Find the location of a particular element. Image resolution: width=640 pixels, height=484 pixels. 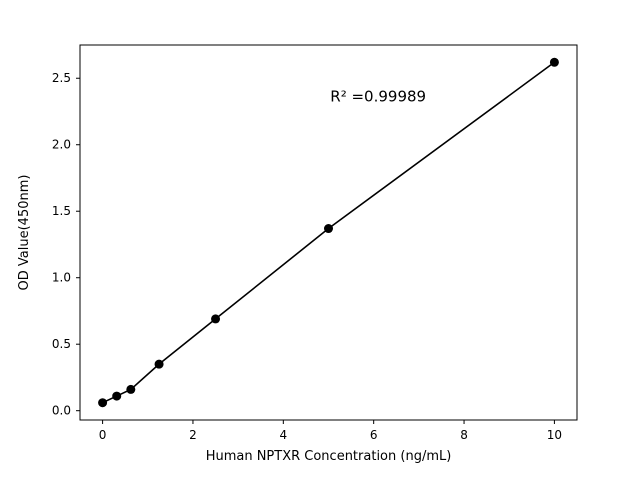

x-tick-label: 4 is located at coordinates (283, 435).